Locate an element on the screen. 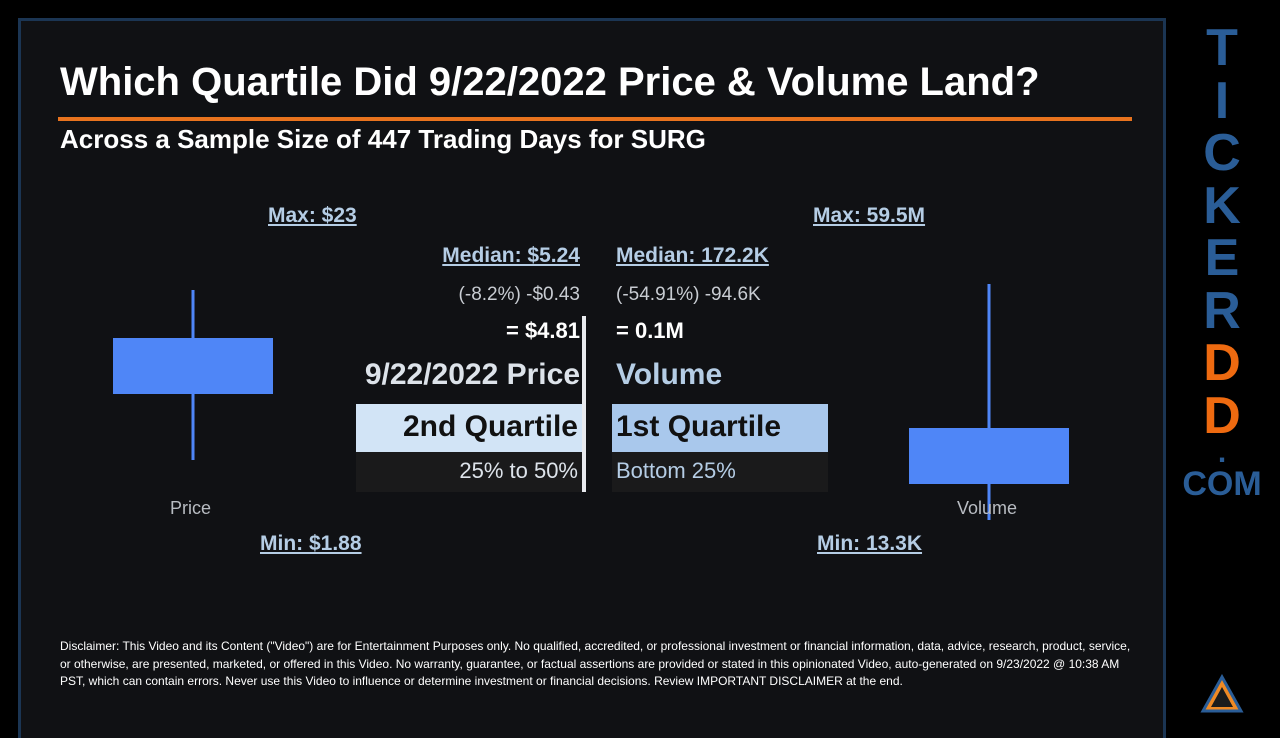 This screenshot has width=1280, height=738. price-change-label: (-8.2%) -$0.43 is located at coordinates (519, 294).